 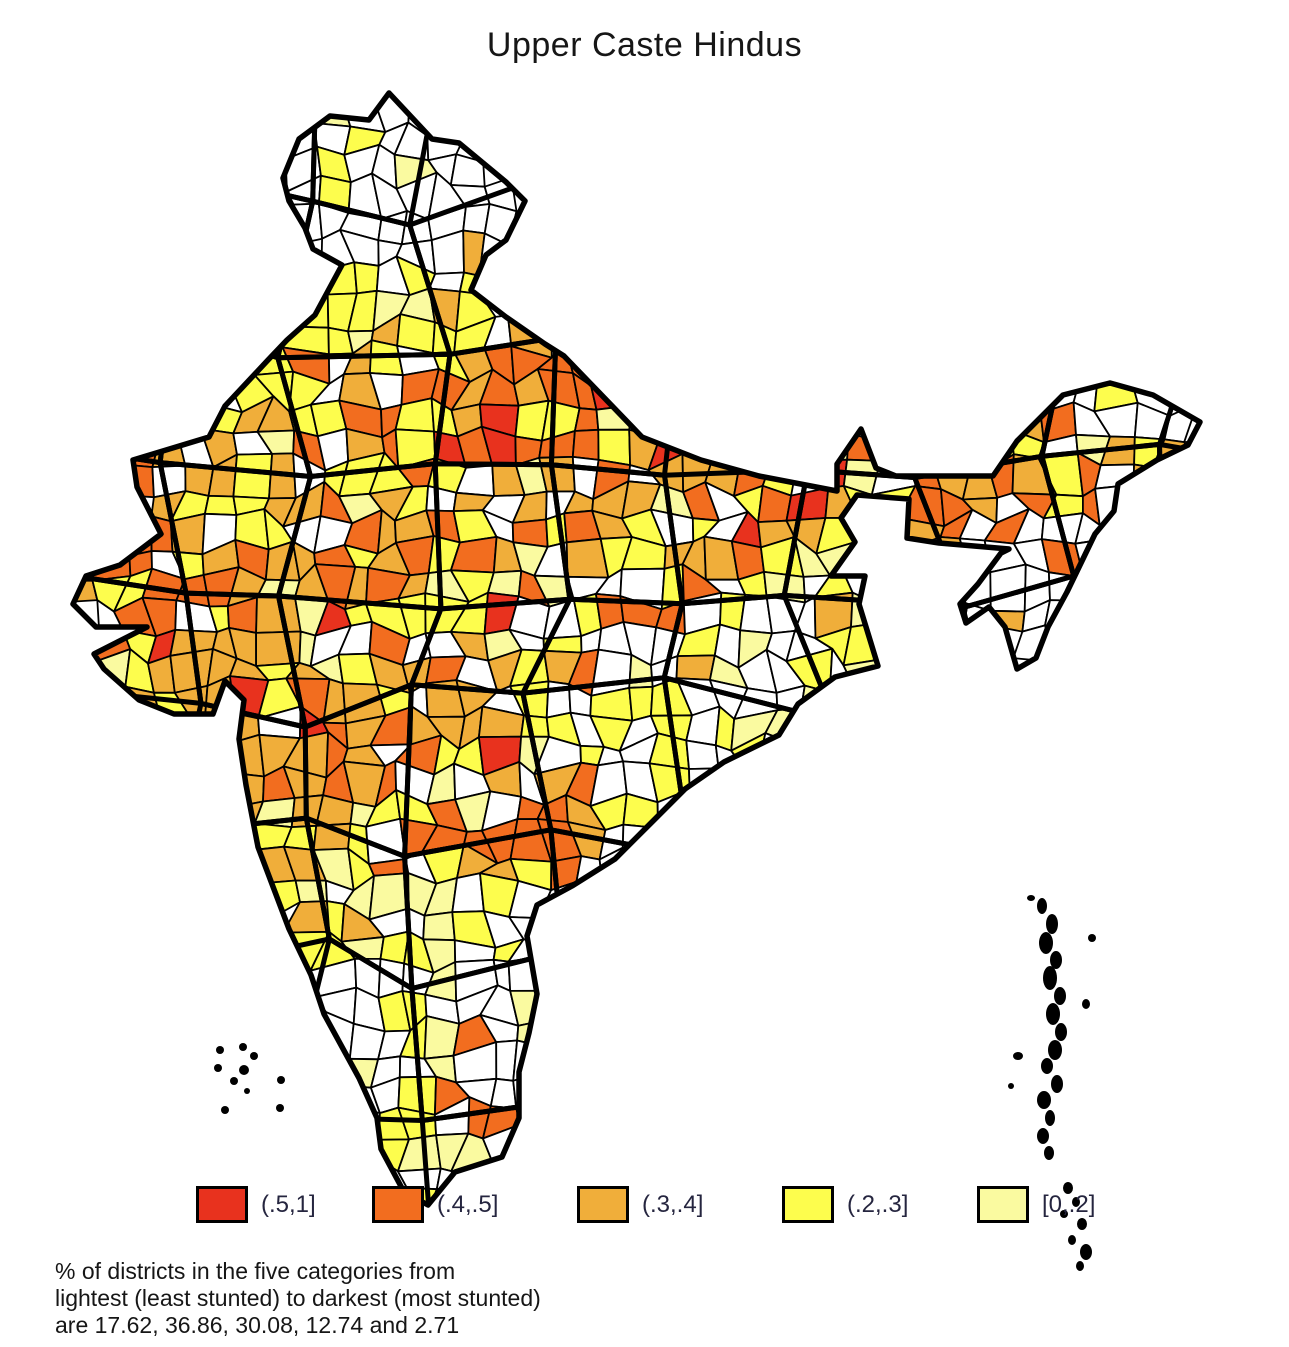 I want to click on legend-swatch-red, so click(x=222, y=1204).